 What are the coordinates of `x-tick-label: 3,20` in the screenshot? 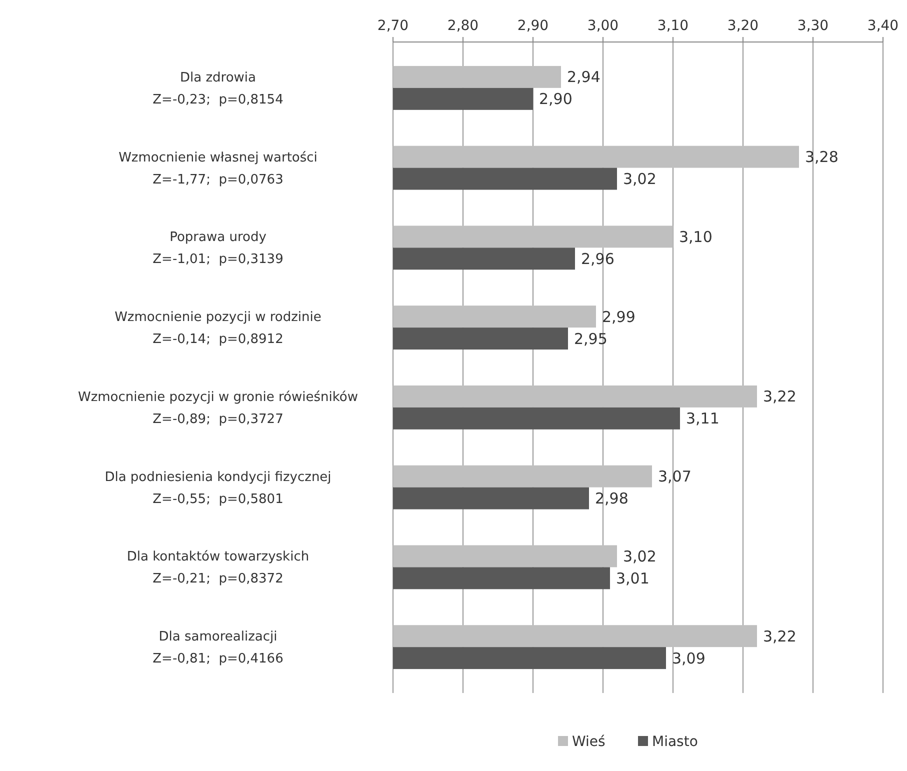 It's located at (743, 26).